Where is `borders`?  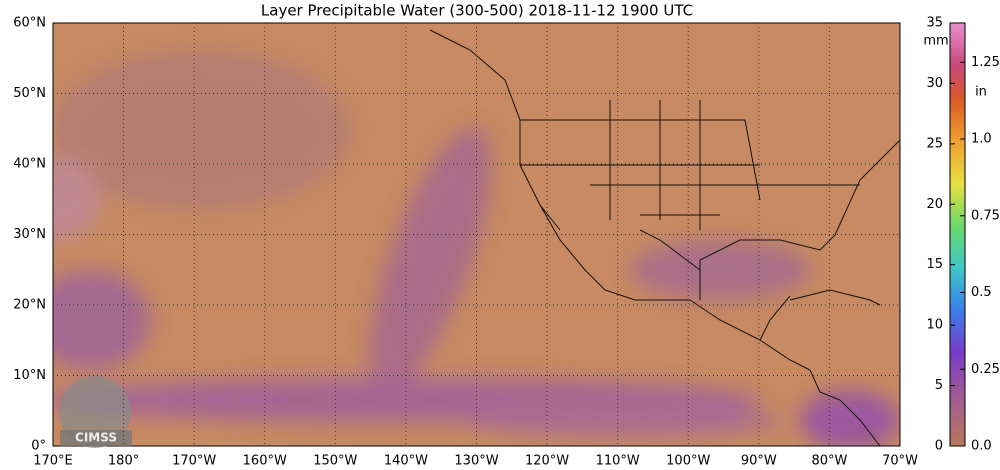 borders is located at coordinates (690, 165).